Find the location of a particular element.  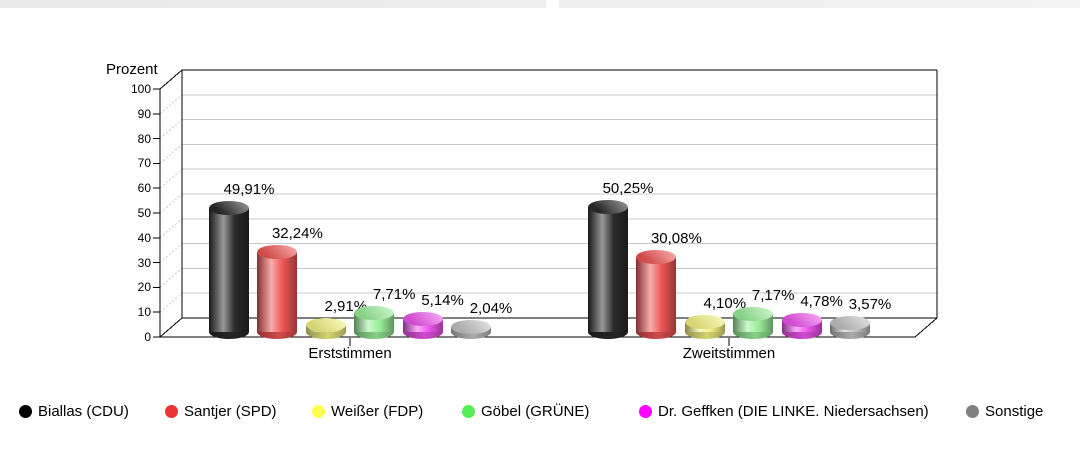

bar-value-label: 4,78% is located at coordinates (821, 302).